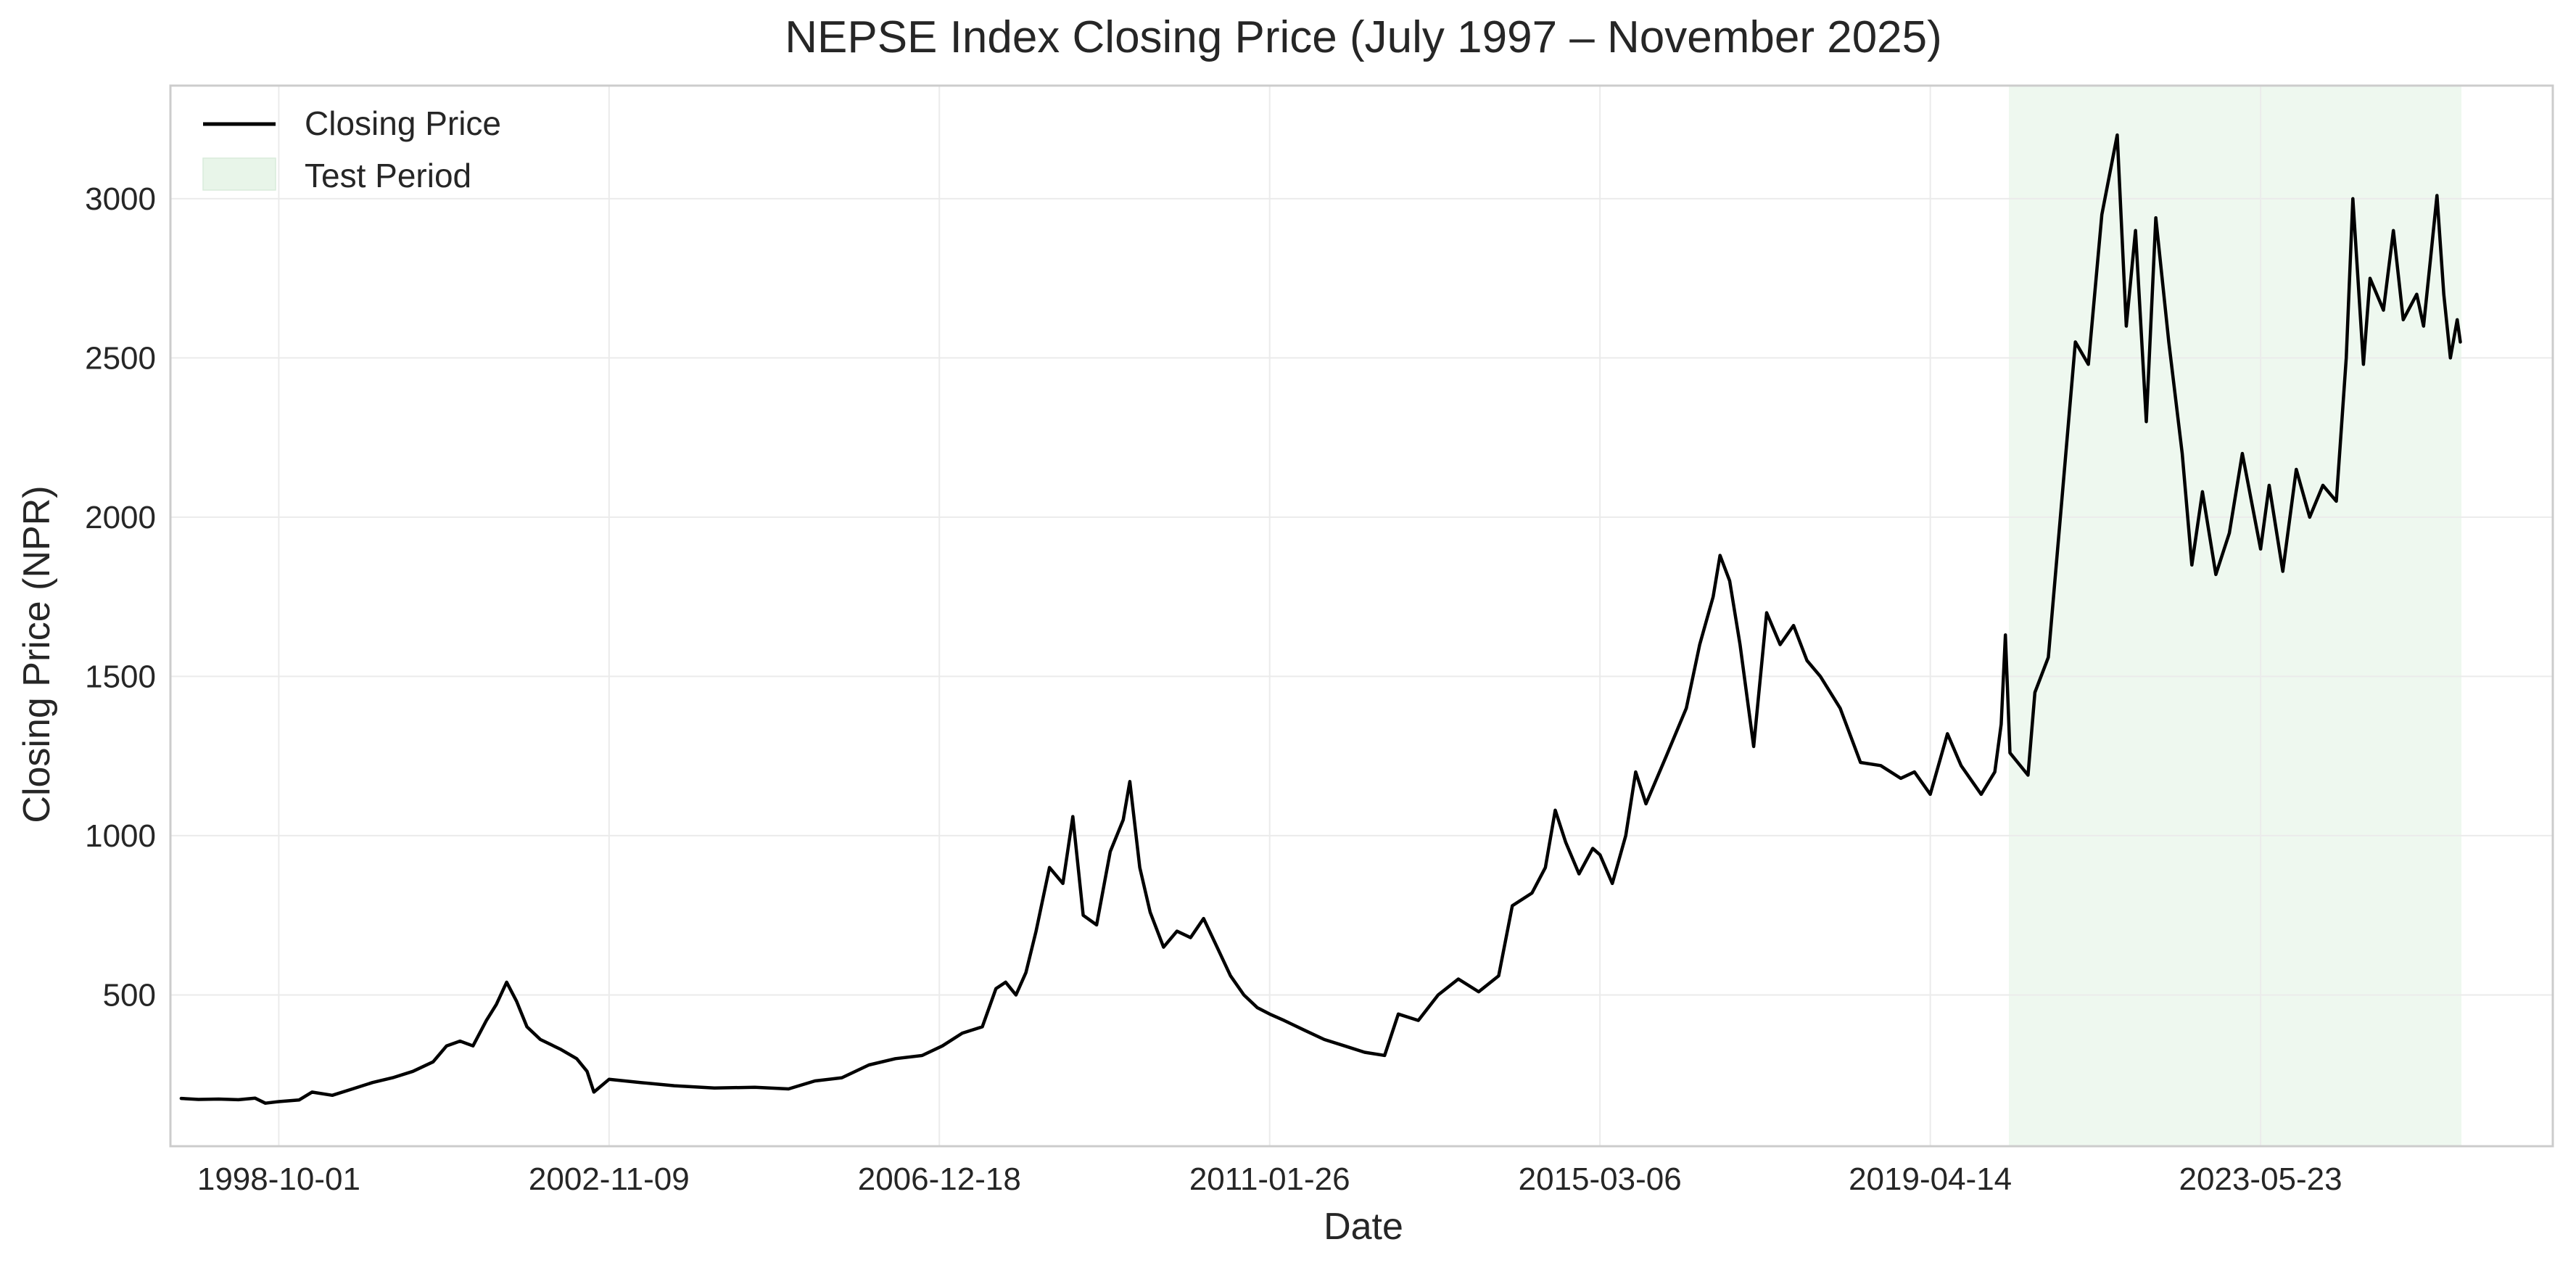  I want to click on legend-patch-swatch, so click(239, 174).